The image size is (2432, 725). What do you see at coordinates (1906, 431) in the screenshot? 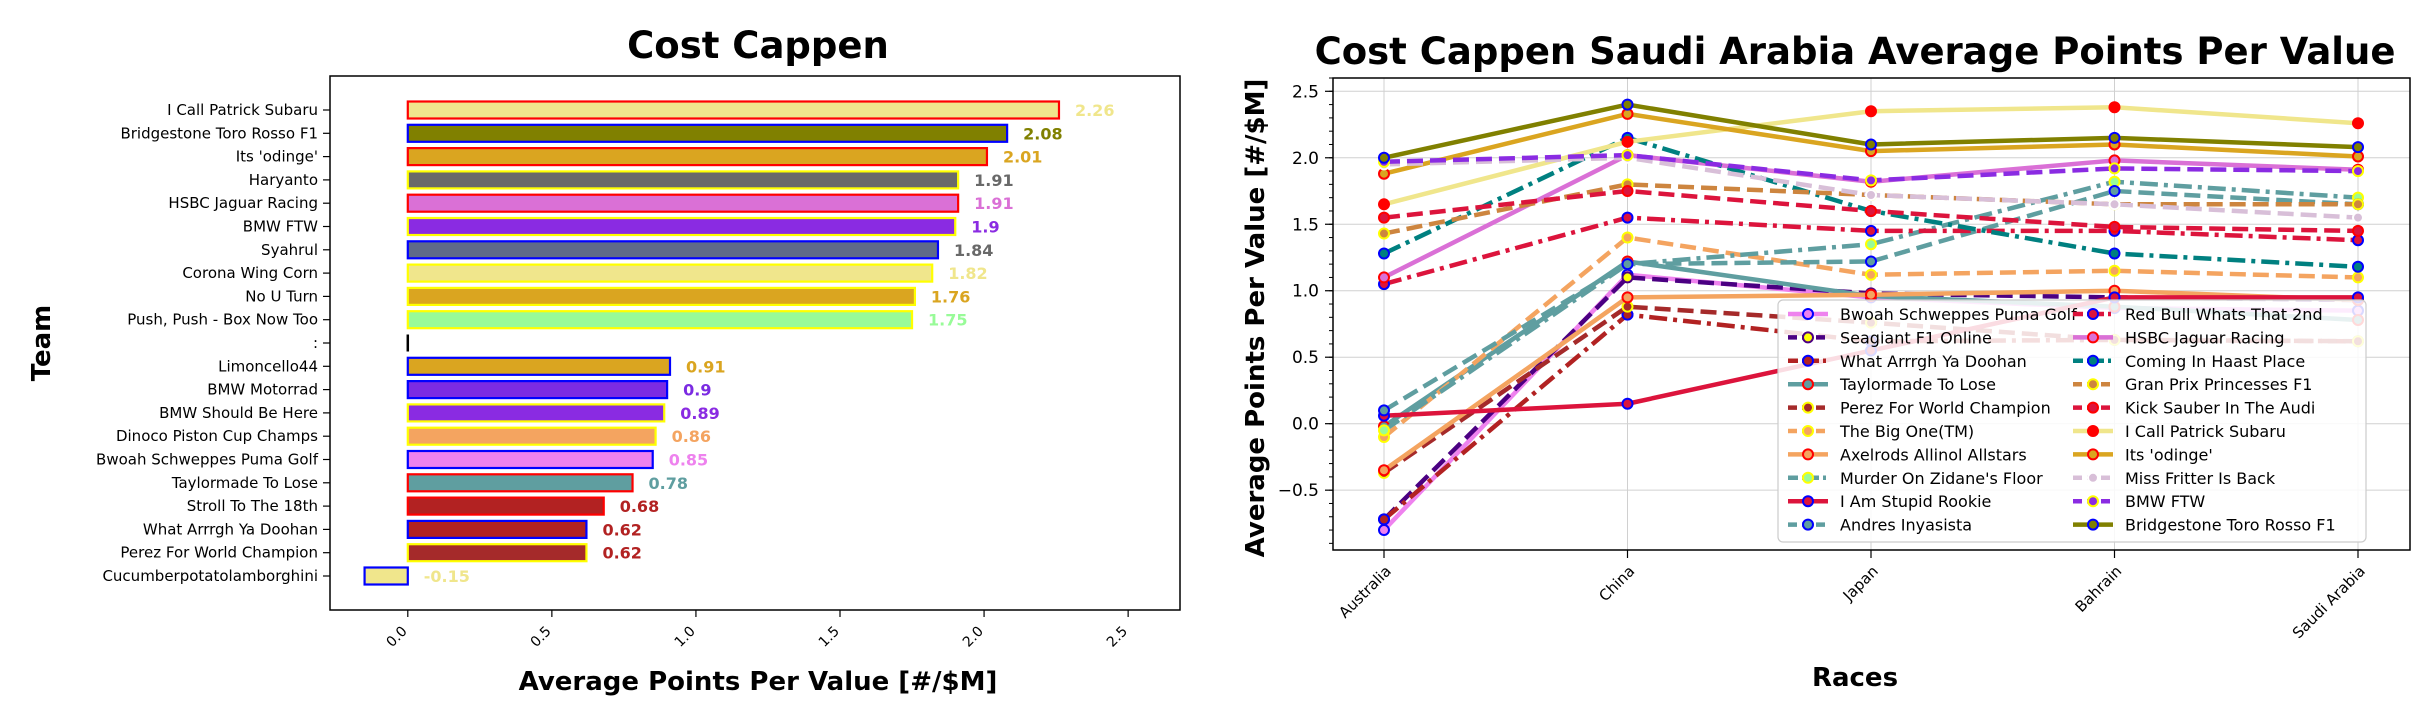
I see `legend-label: The Big One(TM)` at bounding box center [1906, 431].